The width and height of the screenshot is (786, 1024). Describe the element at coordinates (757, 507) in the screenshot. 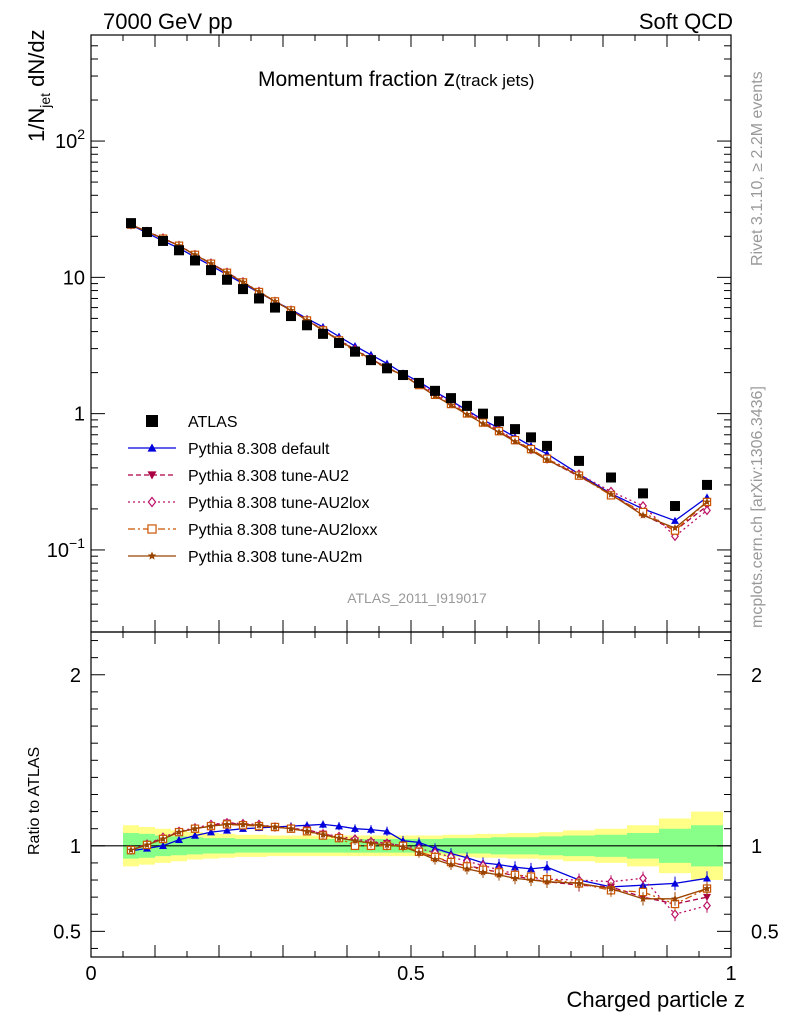

I see `mcplots-label: mcplots.cern.ch [arXiv:1306.3436]` at that location.